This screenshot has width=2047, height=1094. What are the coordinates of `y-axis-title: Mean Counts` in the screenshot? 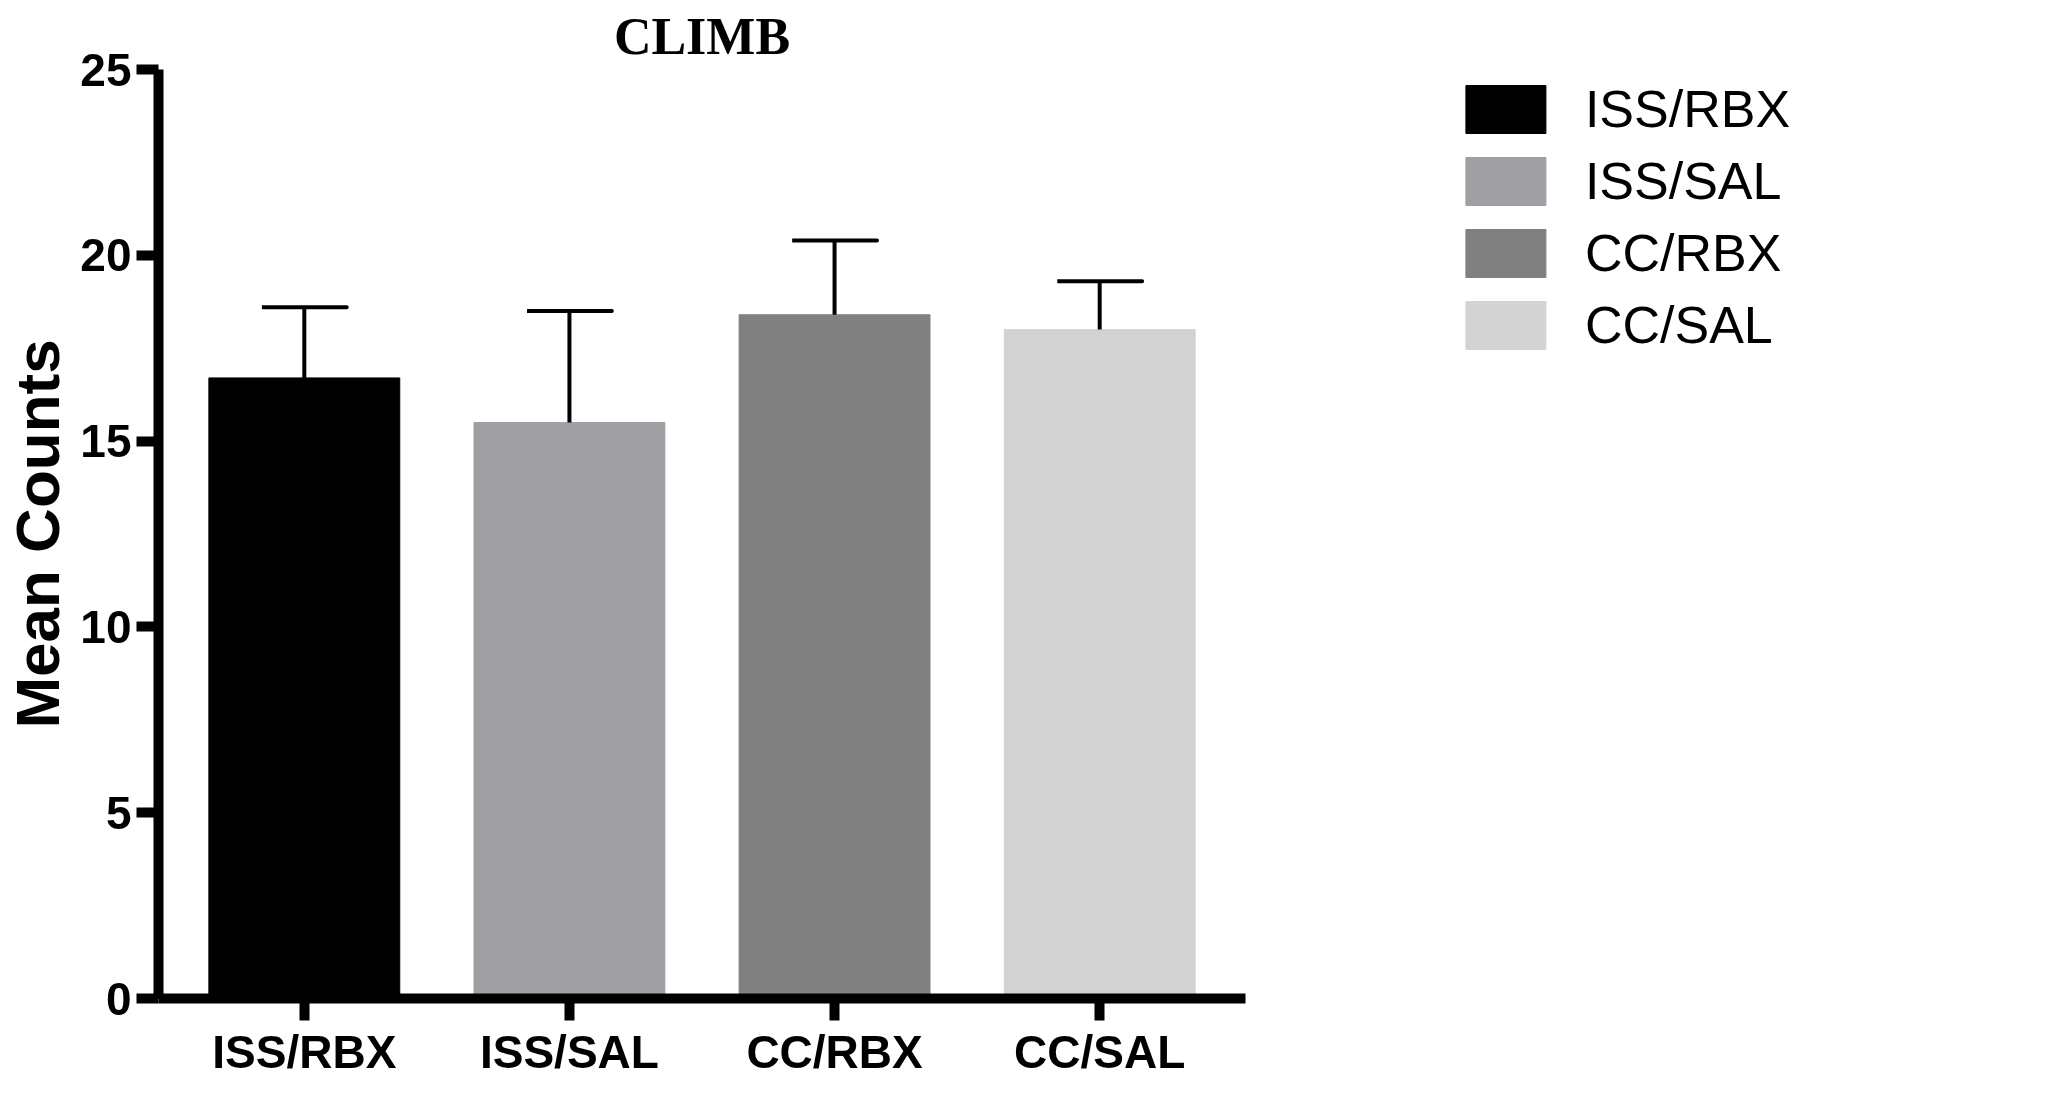 It's located at (38, 534).